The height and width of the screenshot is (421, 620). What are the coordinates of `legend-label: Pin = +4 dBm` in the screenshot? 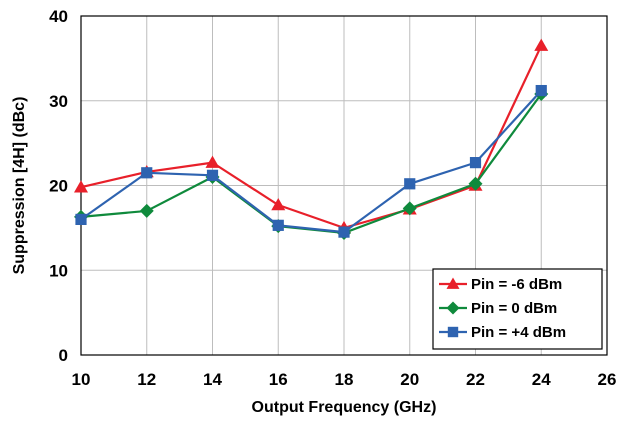 It's located at (518, 332).